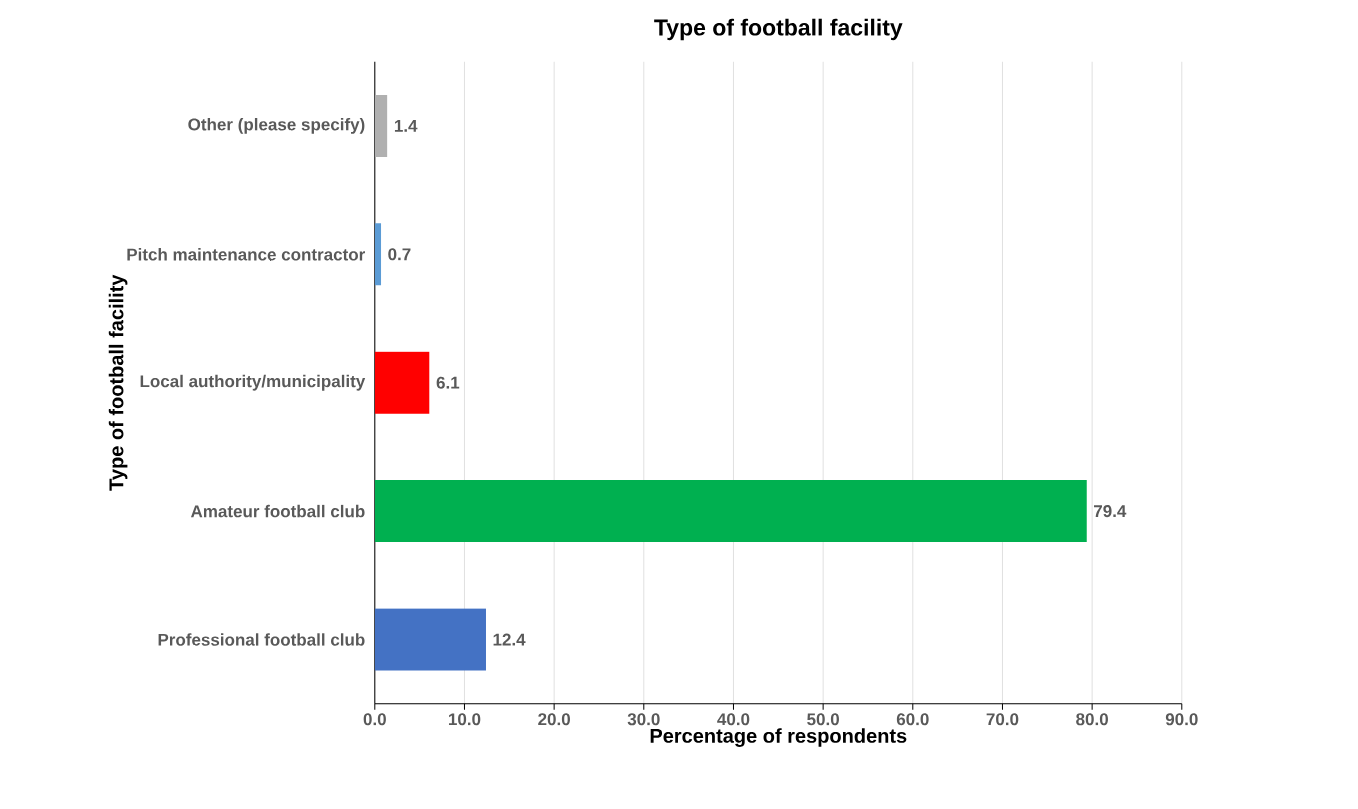  Describe the element at coordinates (399, 254) in the screenshot. I see `data-label: 0.7` at that location.